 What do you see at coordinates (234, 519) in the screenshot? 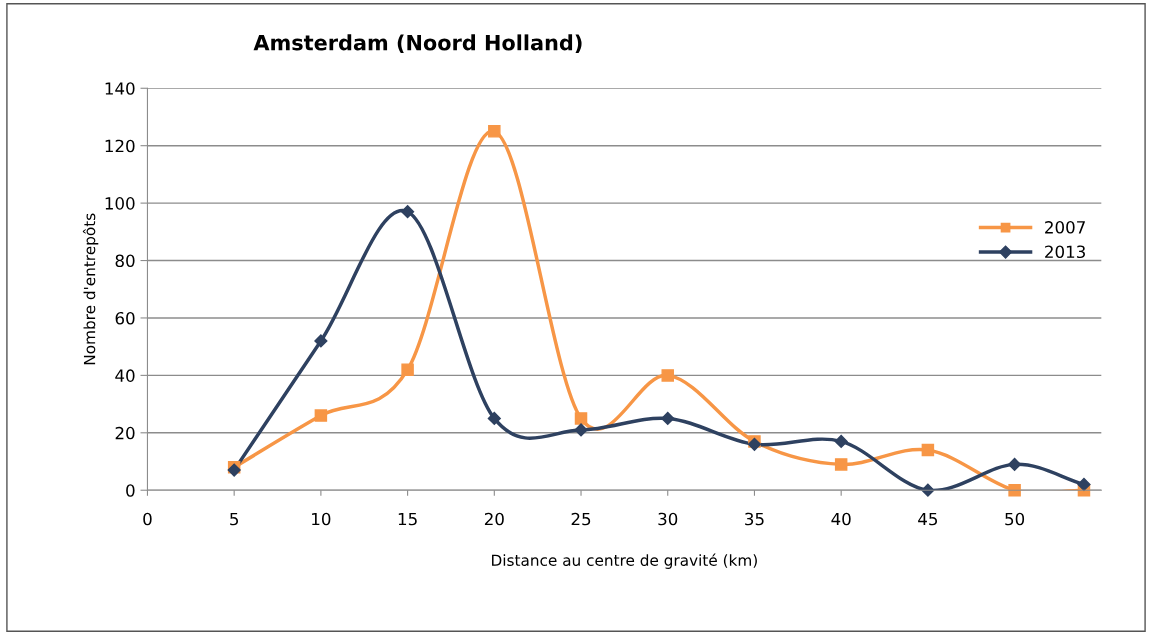
I see `x-tick-label: 5` at bounding box center [234, 519].